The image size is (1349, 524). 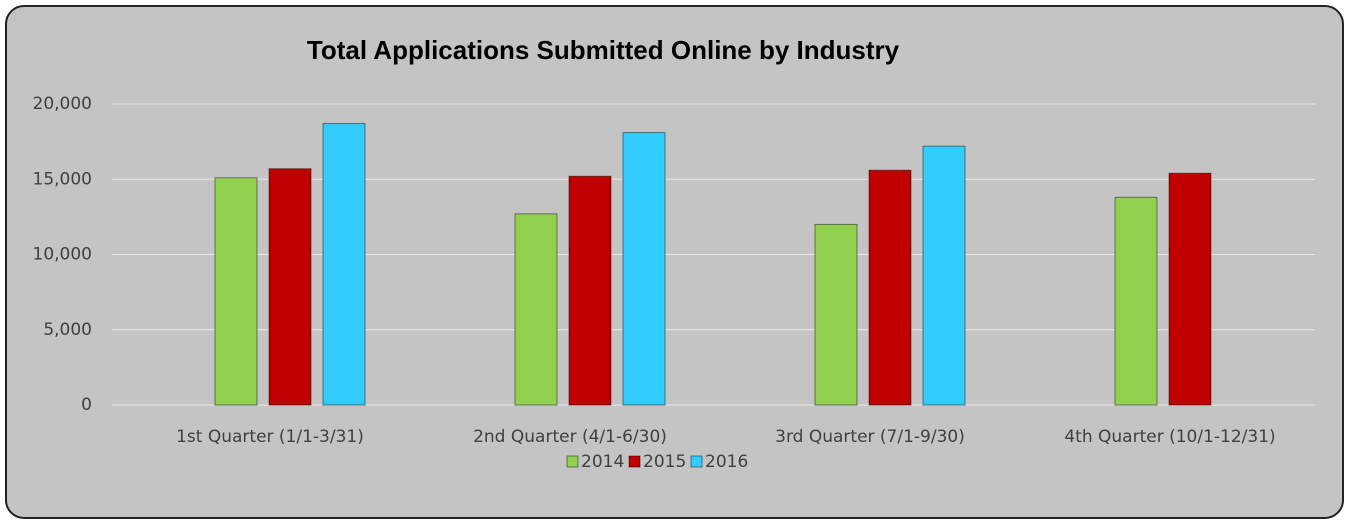 What do you see at coordinates (726, 462) in the screenshot?
I see `legend-label: 2016` at bounding box center [726, 462].